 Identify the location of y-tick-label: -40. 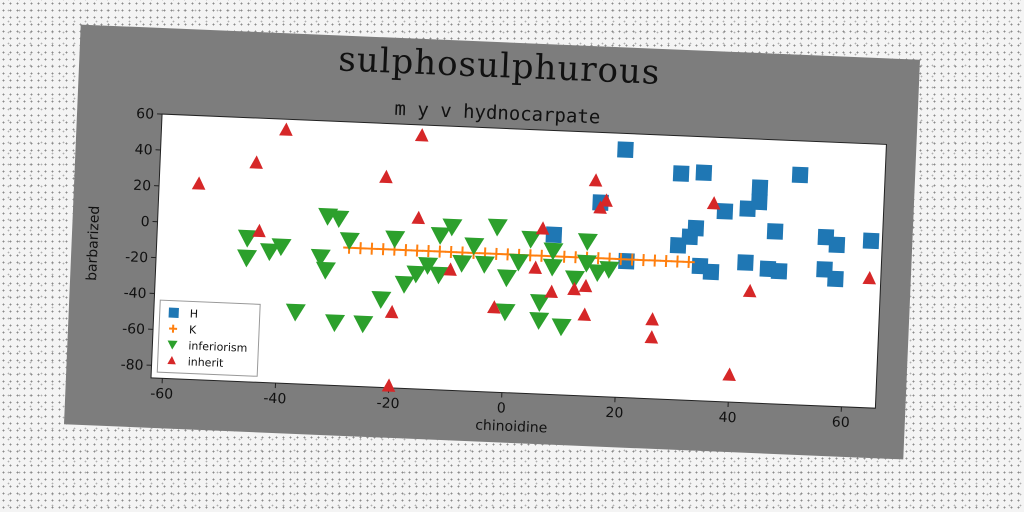
(135, 293).